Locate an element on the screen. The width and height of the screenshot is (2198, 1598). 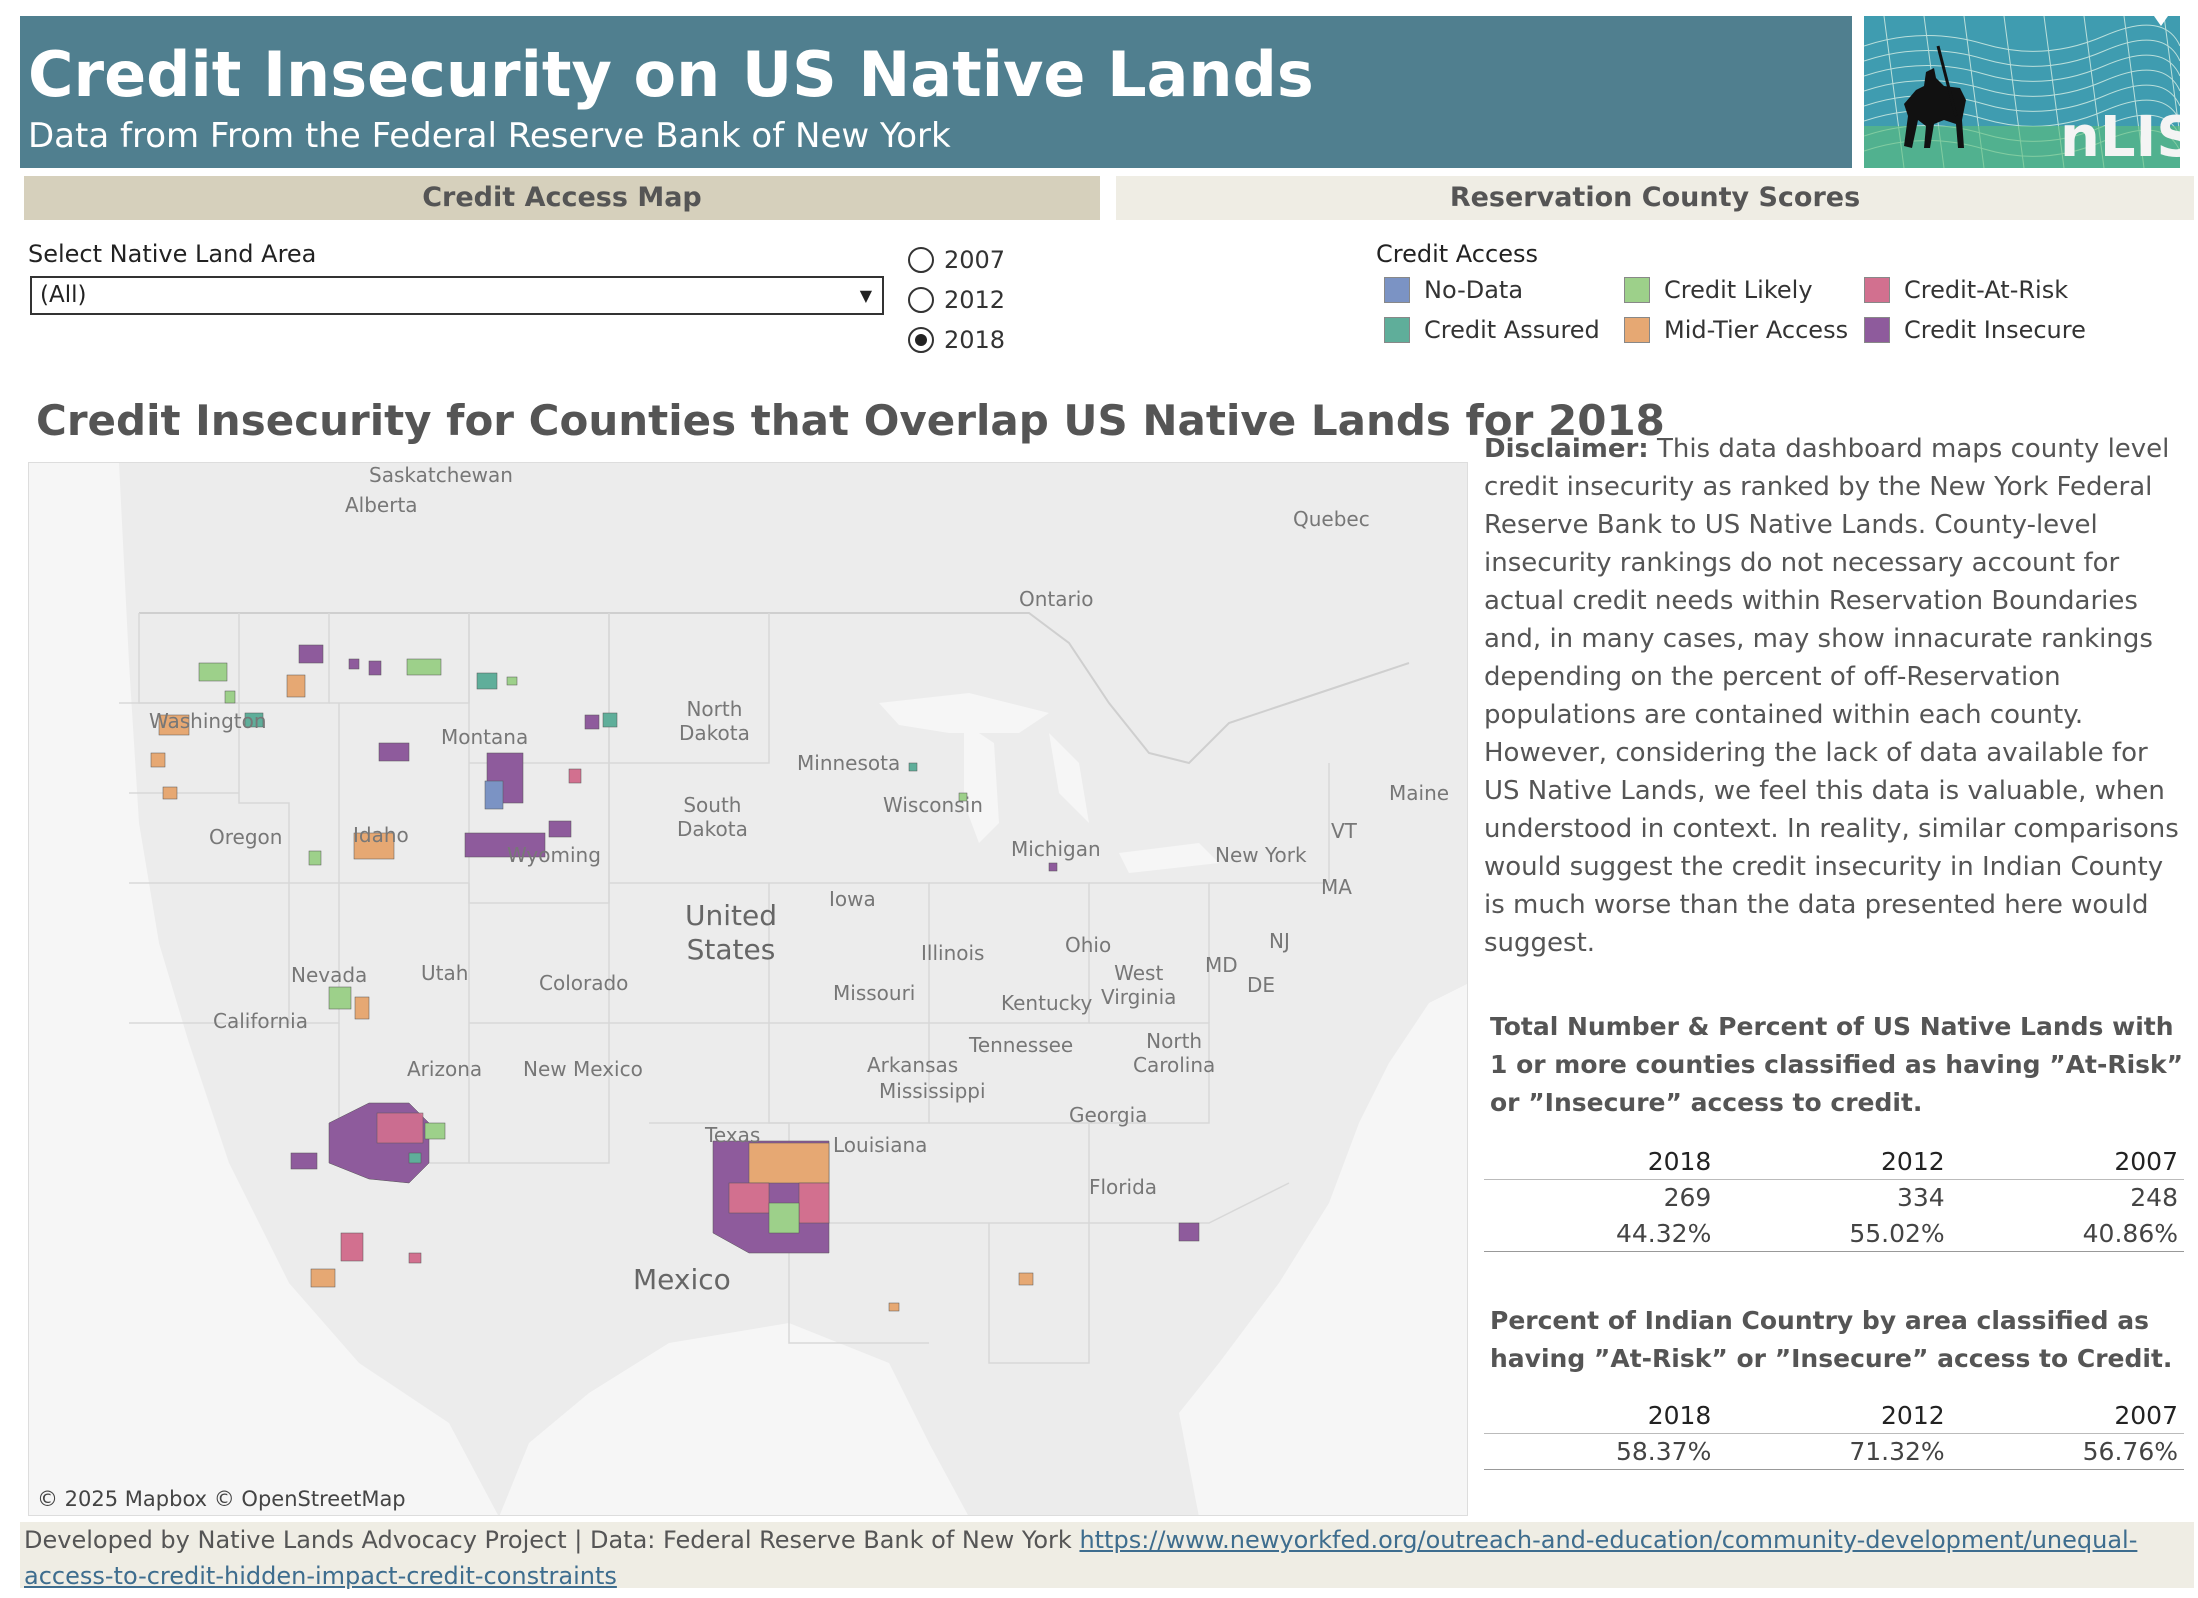
year-radio-group: 2007 2012 2018 is located at coordinates (956, 300).